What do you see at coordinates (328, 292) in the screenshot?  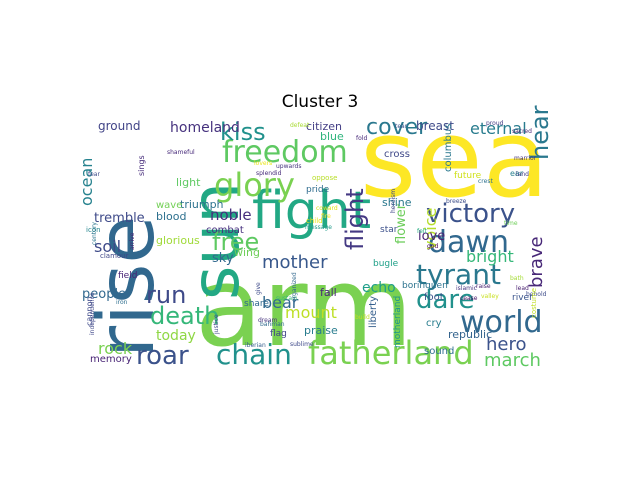 I see `word-fall: fall` at bounding box center [328, 292].